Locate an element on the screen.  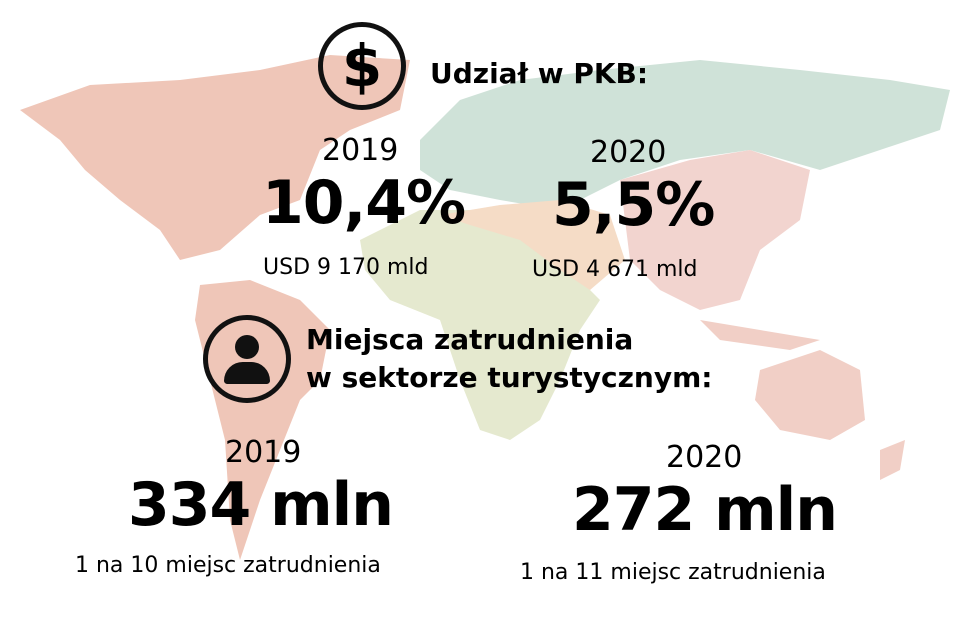
jobs-2020-year: 2020 is located at coordinates (704, 457).